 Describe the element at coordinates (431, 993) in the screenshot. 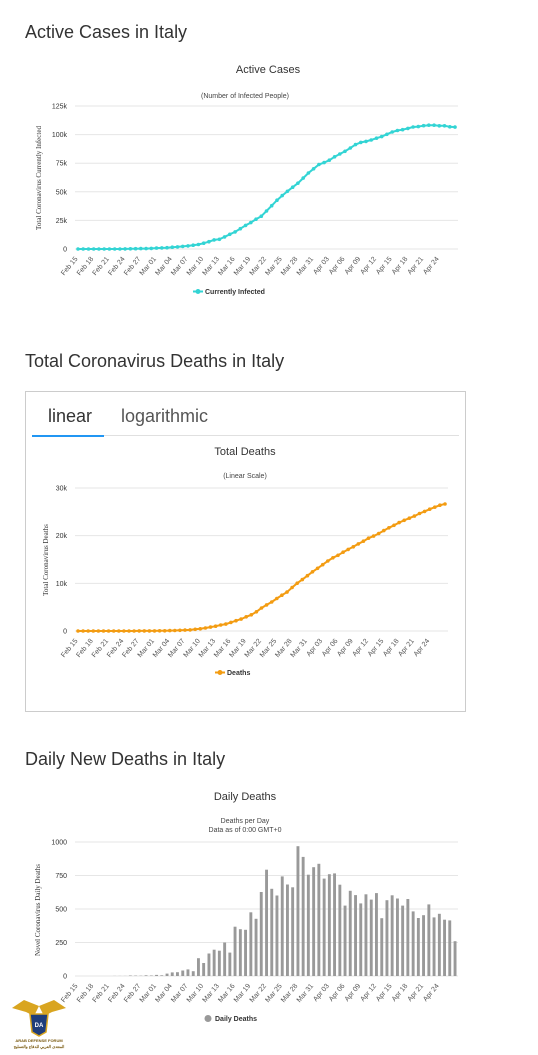

I see `x-tick-label: Apr 24` at that location.